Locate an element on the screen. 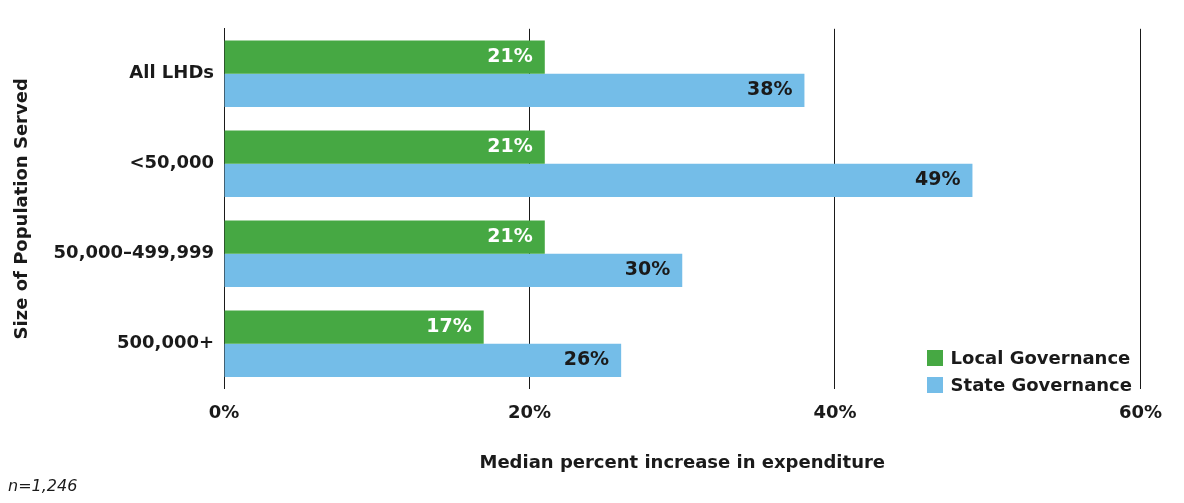  data-label: 26% is located at coordinates (586, 358).